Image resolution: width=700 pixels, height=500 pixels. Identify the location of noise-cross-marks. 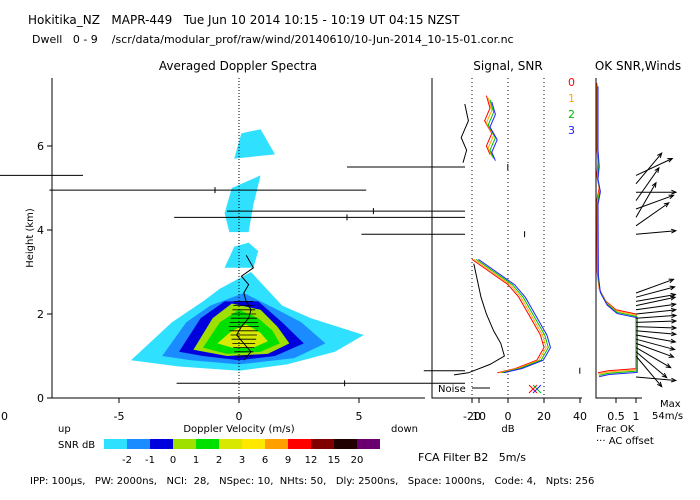
(535, 389).